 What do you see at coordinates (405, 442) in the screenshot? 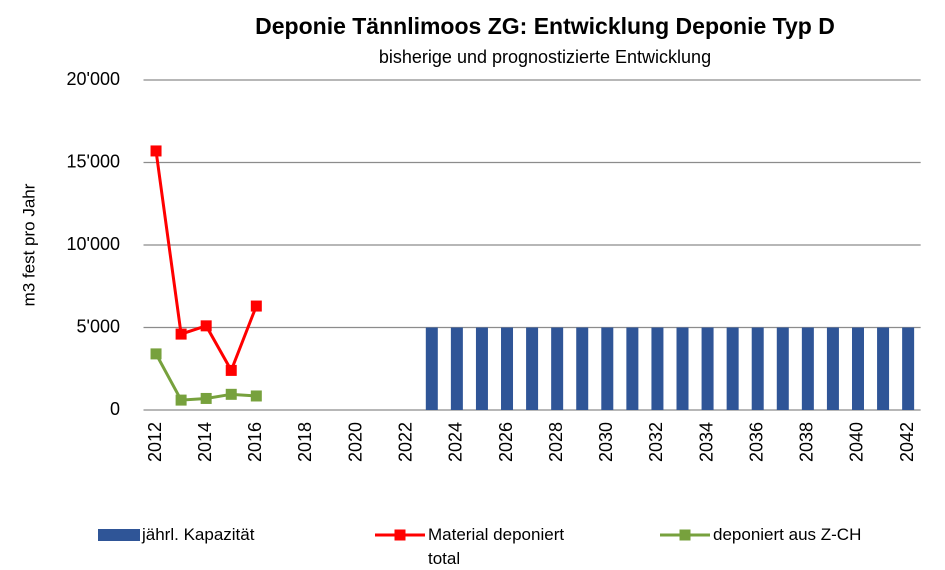
I see `x-tick-label: 2022` at bounding box center [405, 442].